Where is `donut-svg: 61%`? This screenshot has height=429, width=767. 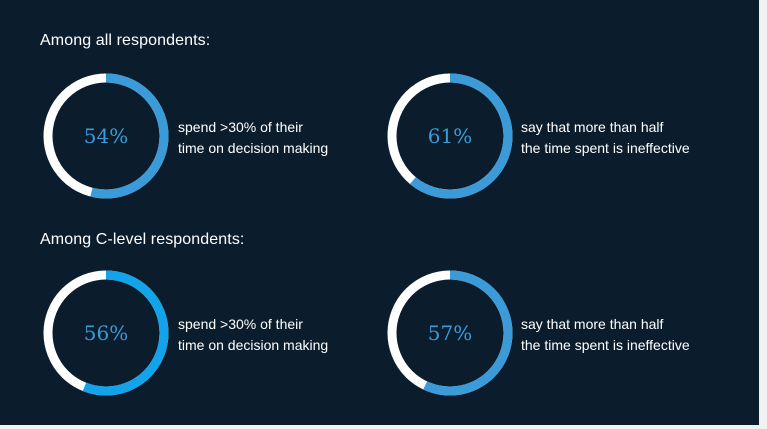 donut-svg: 61% is located at coordinates (450, 136).